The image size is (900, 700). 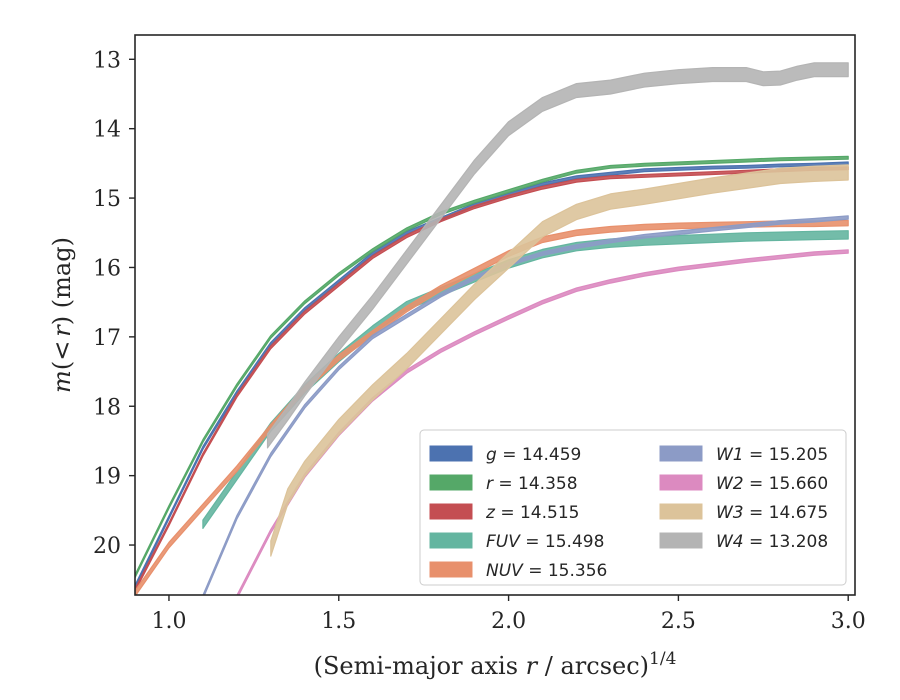 What do you see at coordinates (533, 455) in the screenshot?
I see `legend-label: g = 14.459` at bounding box center [533, 455].